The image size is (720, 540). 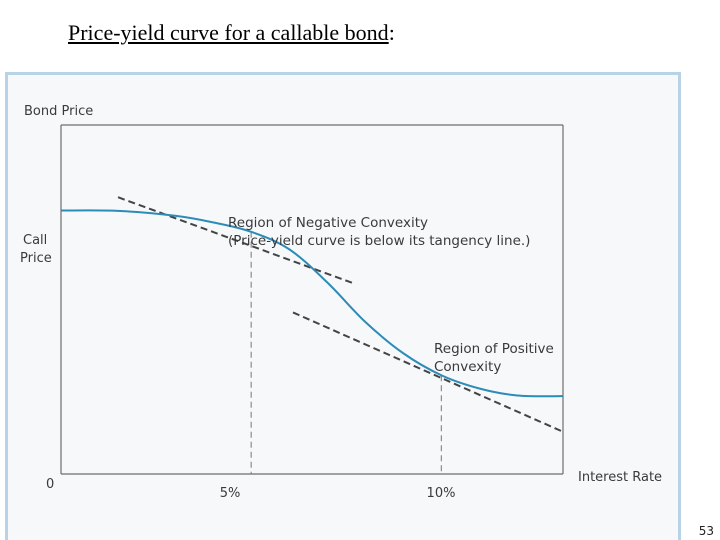 What do you see at coordinates (494, 349) in the screenshot?
I see `annotation-positive-convexity-line1: Region of Positive` at bounding box center [494, 349].